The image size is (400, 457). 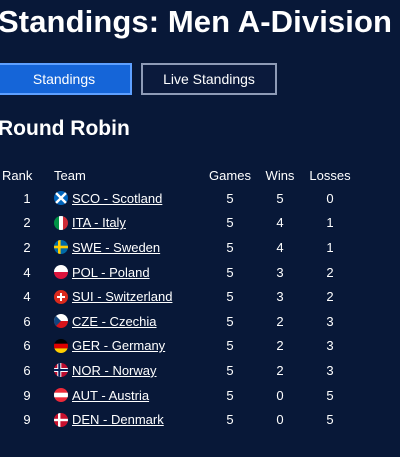 What do you see at coordinates (61, 198) in the screenshot?
I see `scotland-flag-icon` at bounding box center [61, 198].